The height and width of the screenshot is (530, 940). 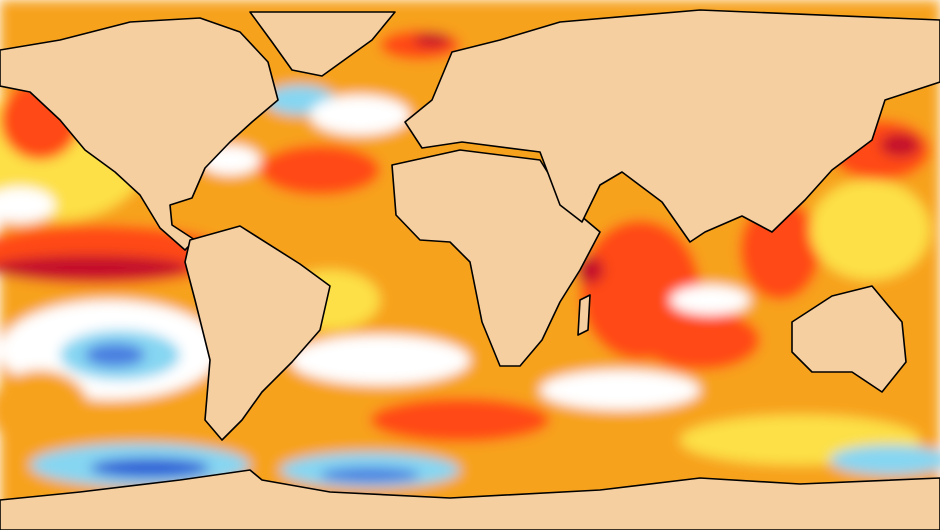 I want to click on greenland, so click(x=322, y=44).